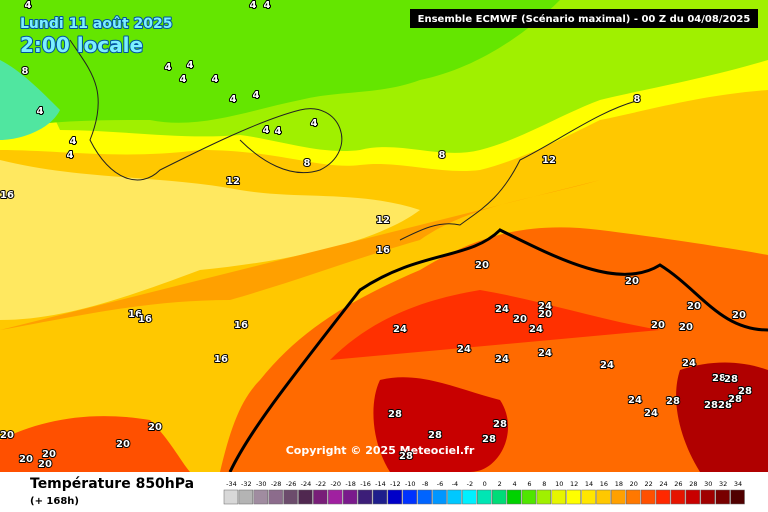 This screenshot has width=768, height=512. I want to click on scale-label: 6, so click(529, 484).